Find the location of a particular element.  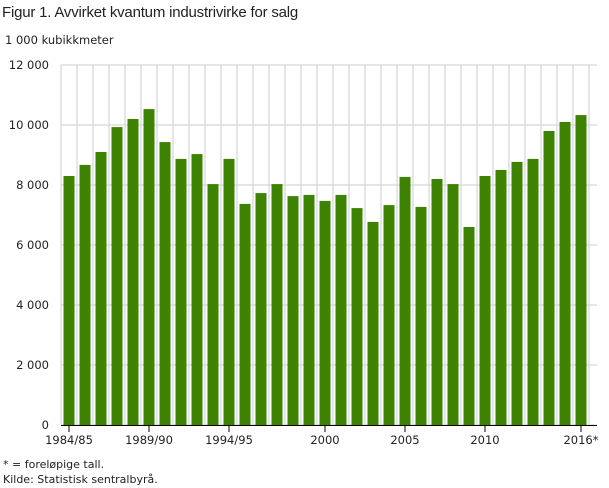

x-tick-label: 2010 is located at coordinates (484, 440).